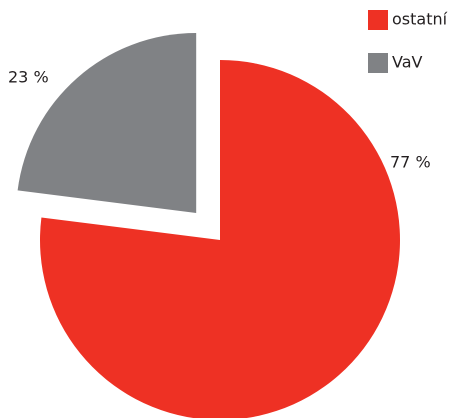  What do you see at coordinates (407, 62) in the screenshot?
I see `legend-label: VaV` at bounding box center [407, 62].